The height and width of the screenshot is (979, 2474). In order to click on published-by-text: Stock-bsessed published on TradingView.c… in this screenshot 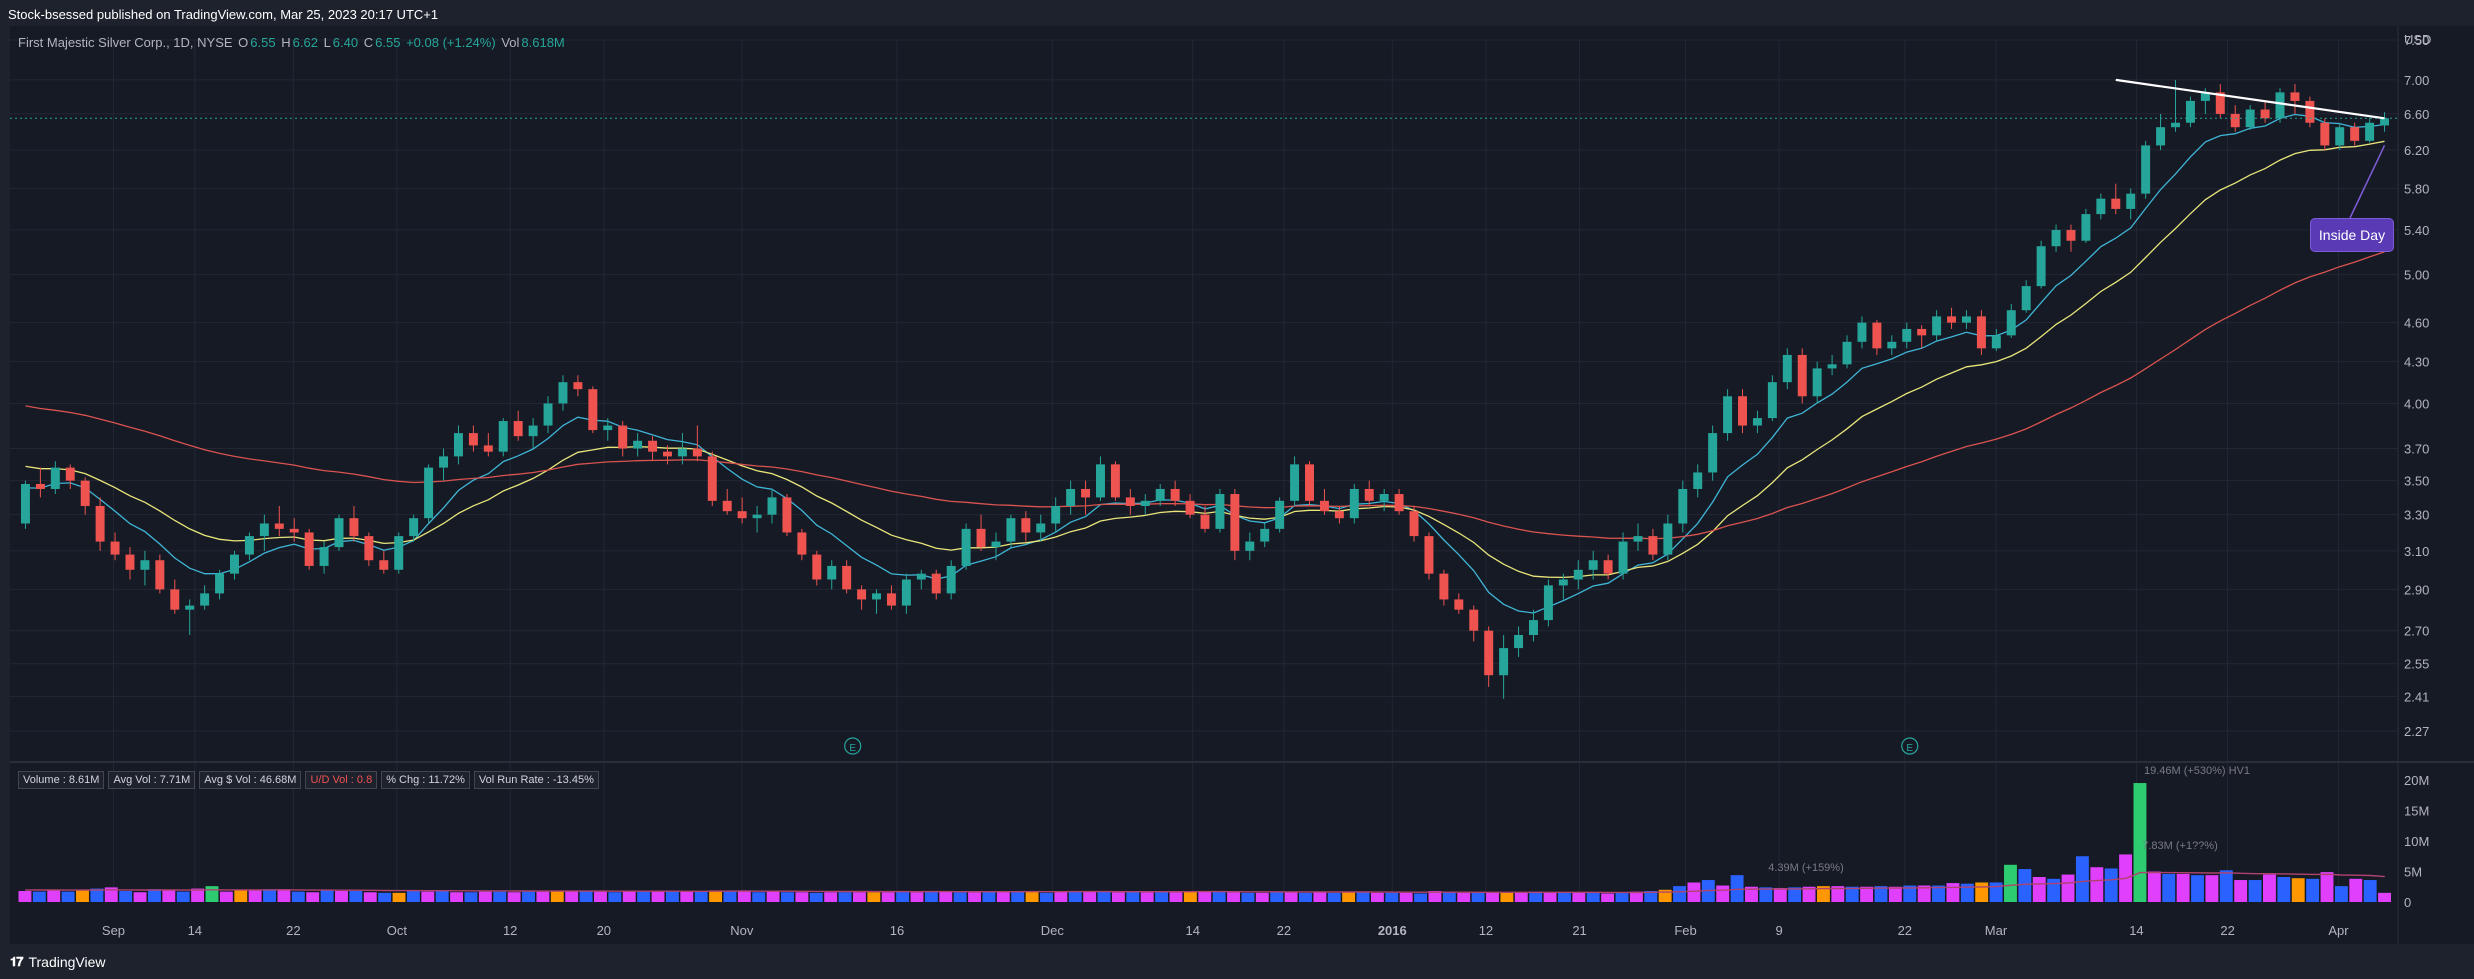, I will do `click(223, 14)`.